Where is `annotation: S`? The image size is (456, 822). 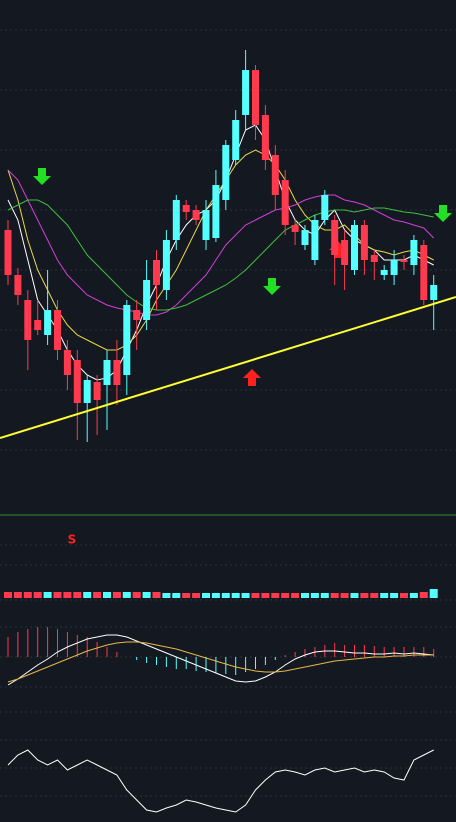 annotation: S is located at coordinates (72, 540).